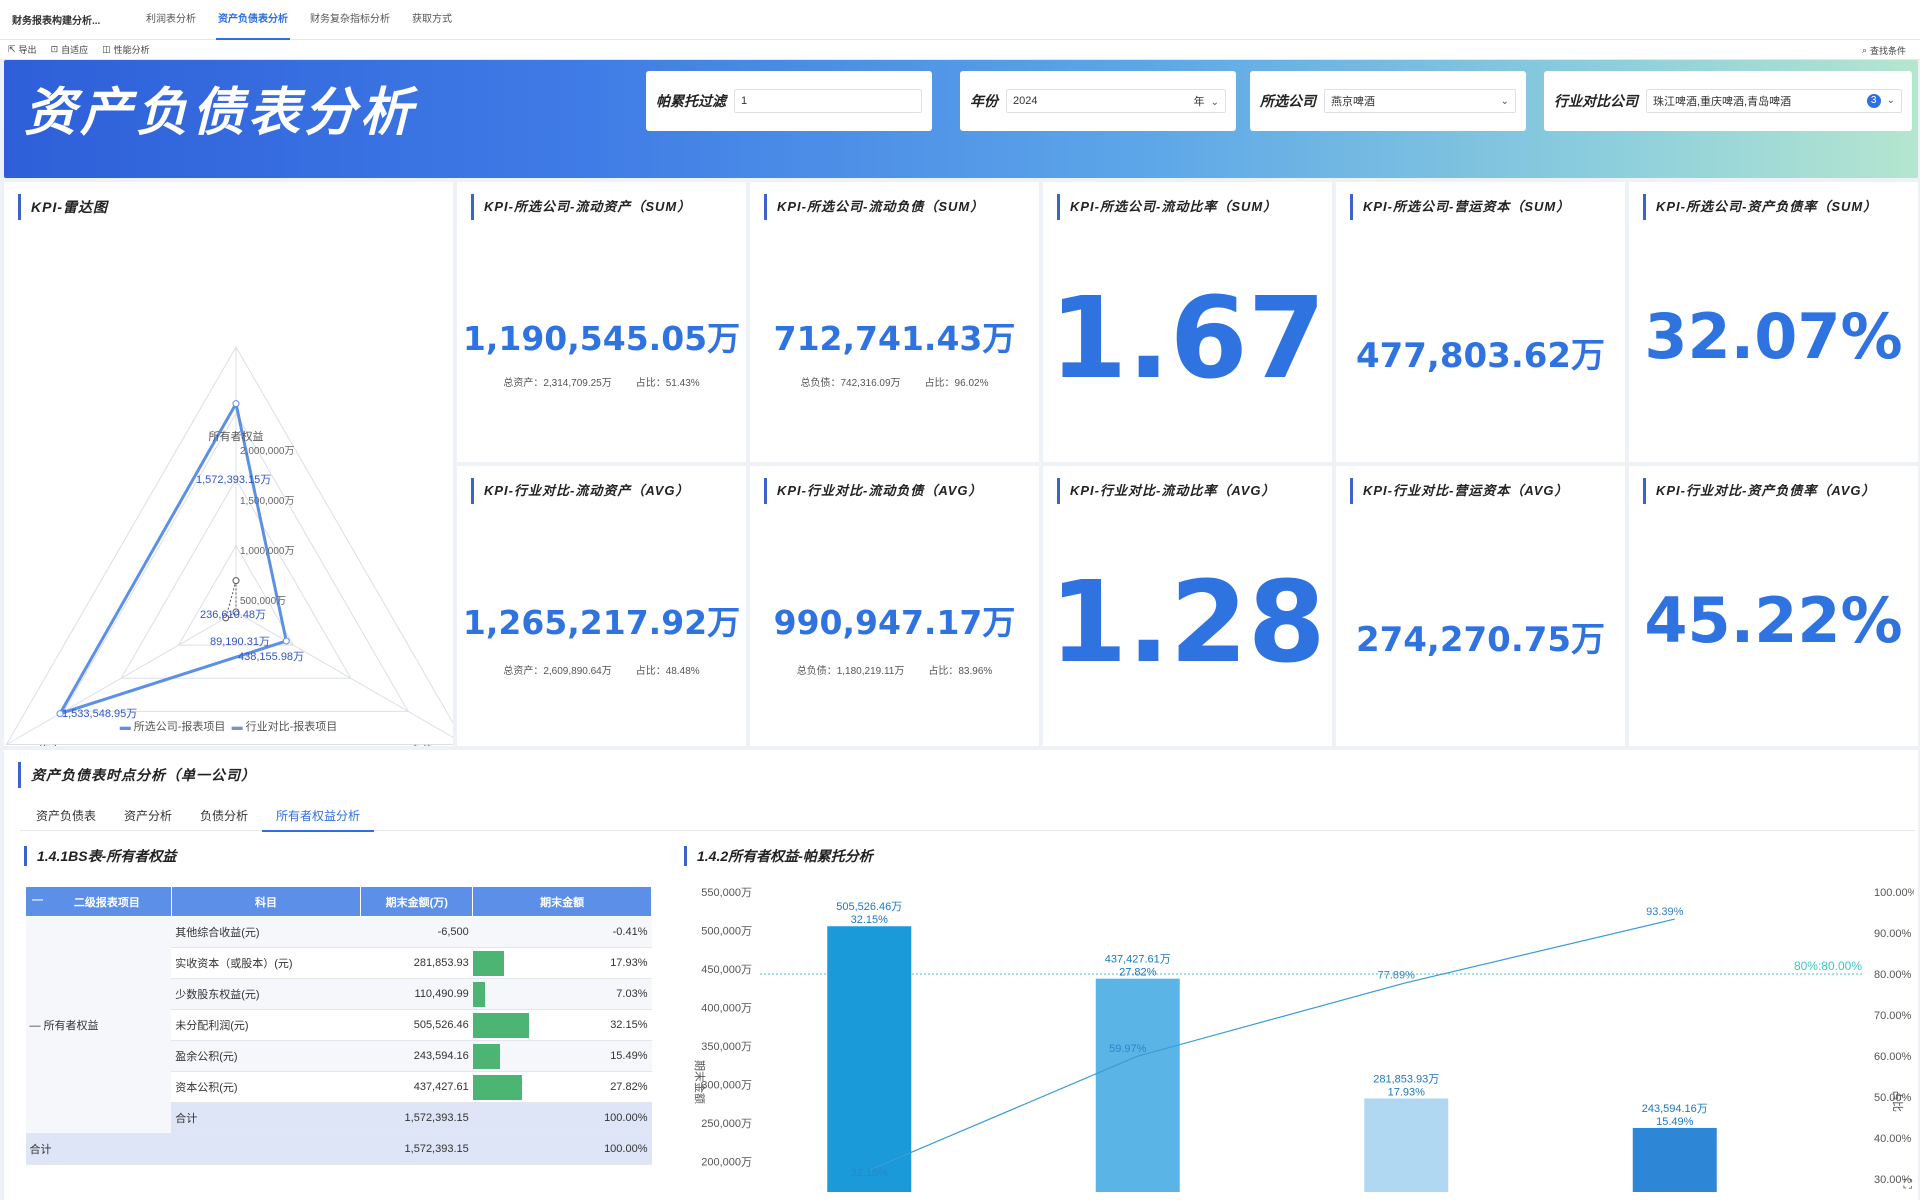  Describe the element at coordinates (869, 907) in the screenshot. I see `pareto-bar-value-label: 505,526.46万` at that location.